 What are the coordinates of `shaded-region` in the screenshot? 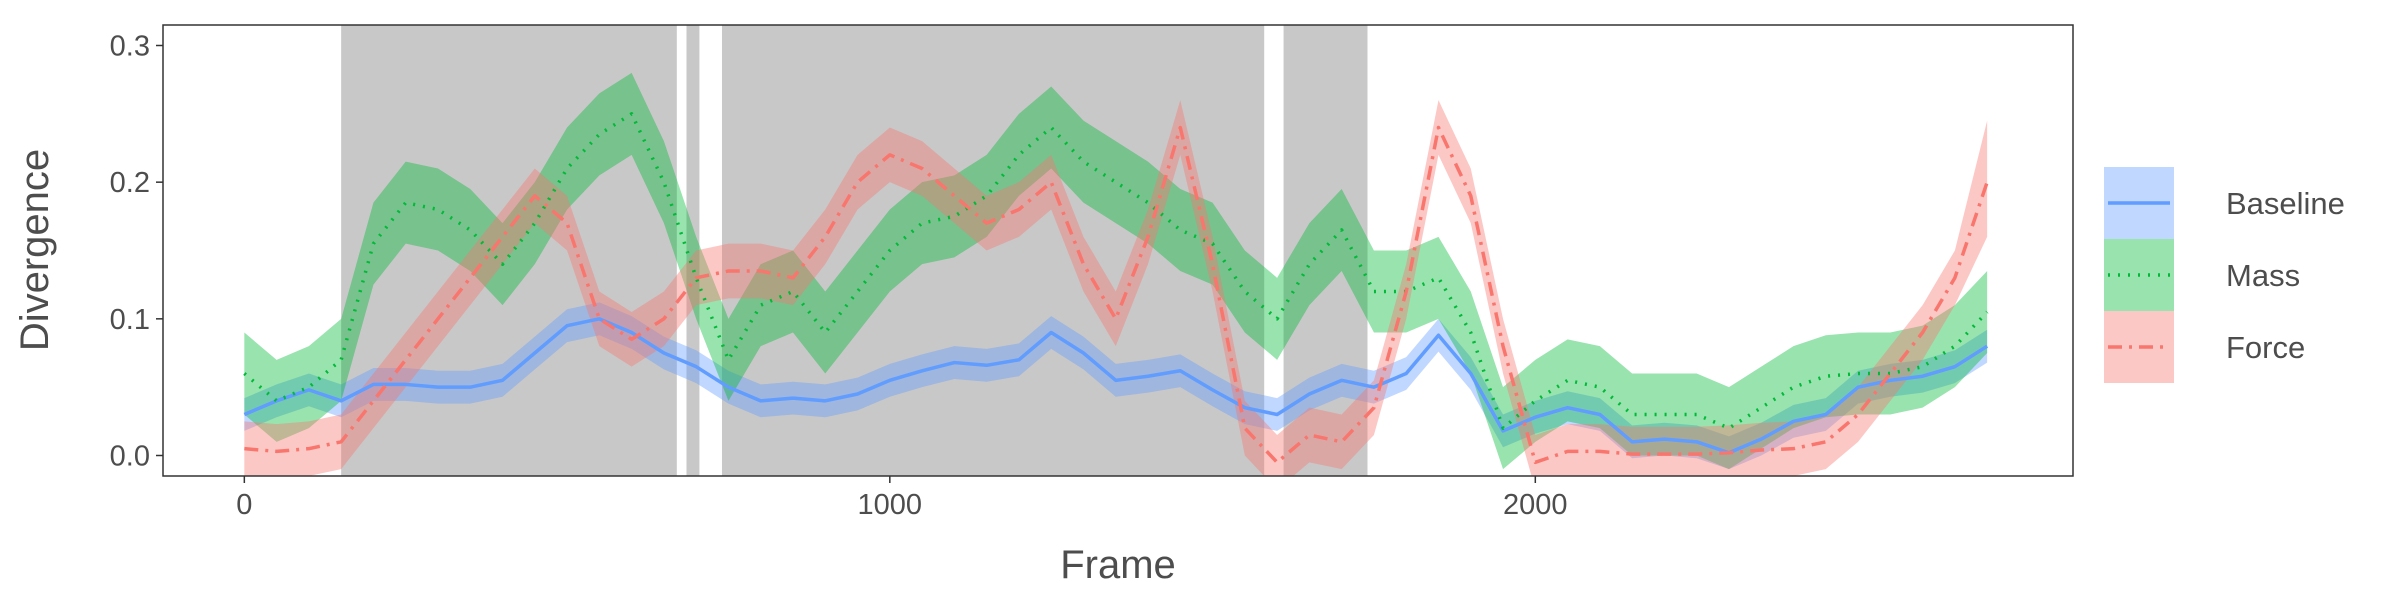 It's located at (509, 250).